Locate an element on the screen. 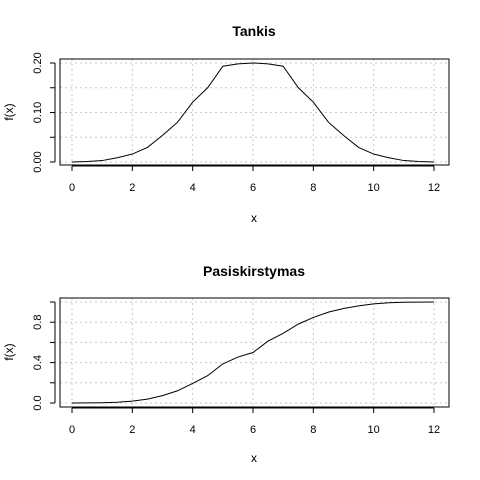 This screenshot has height=480, width=480. y-tick-label: 0.8 is located at coordinates (38, 322).